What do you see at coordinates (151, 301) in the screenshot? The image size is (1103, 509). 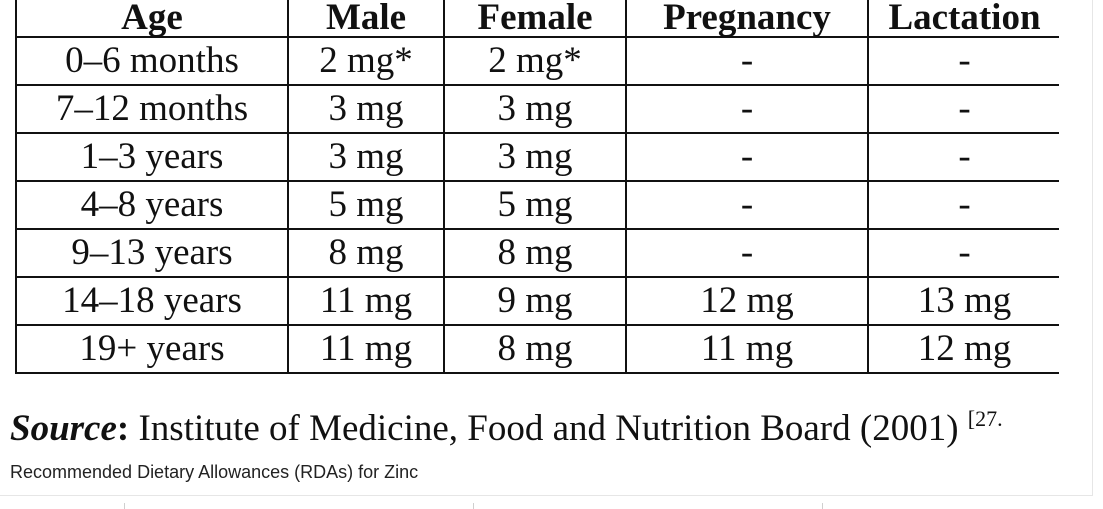 I see `cell-age: 14–18 years` at bounding box center [151, 301].